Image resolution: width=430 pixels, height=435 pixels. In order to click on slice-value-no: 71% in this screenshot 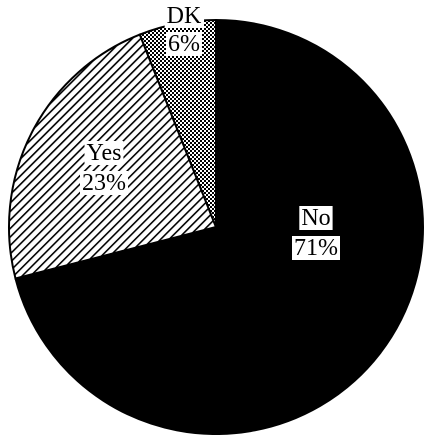, I will do `click(316, 248)`.